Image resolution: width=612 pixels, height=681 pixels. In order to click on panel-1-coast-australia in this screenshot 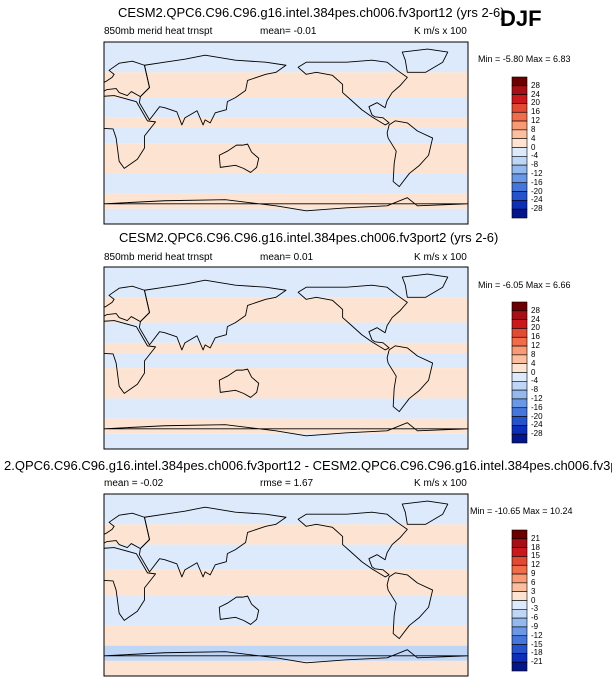, I will do `click(239, 158)`.